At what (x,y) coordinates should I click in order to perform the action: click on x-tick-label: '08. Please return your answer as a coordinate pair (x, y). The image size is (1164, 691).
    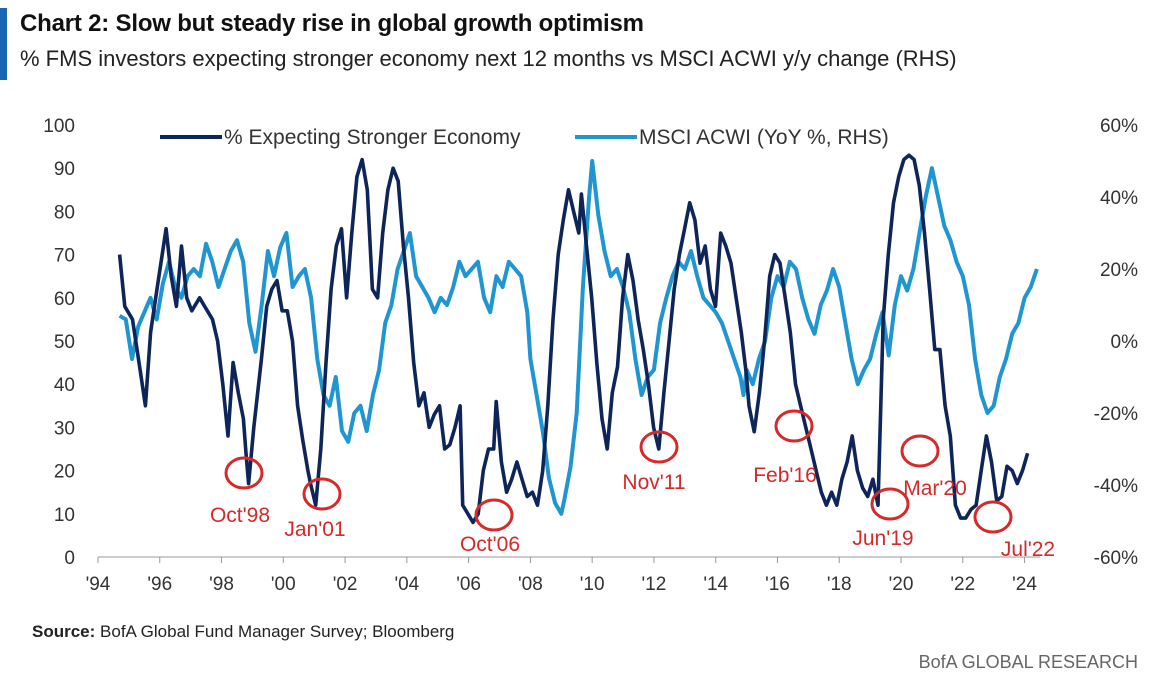
    Looking at the image, I should click on (530, 584).